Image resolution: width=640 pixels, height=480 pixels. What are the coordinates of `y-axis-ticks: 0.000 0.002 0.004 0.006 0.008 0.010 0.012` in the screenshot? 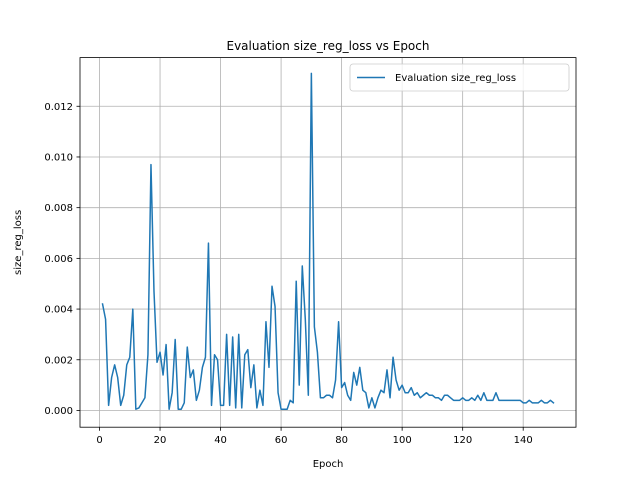 It's located at (62, 259).